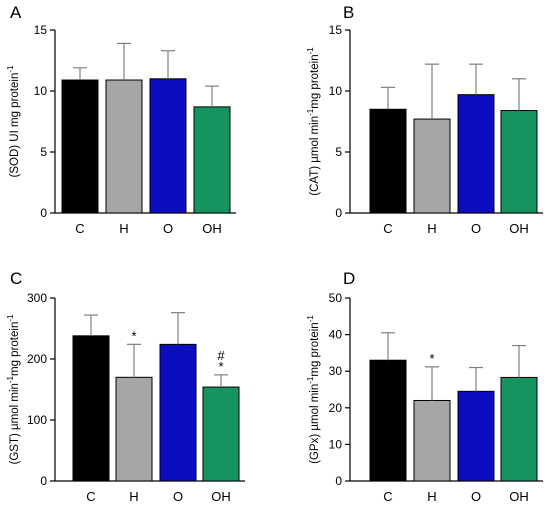 This screenshot has width=550, height=506. Describe the element at coordinates (16, 12) in the screenshot. I see `panel-label: A` at that location.